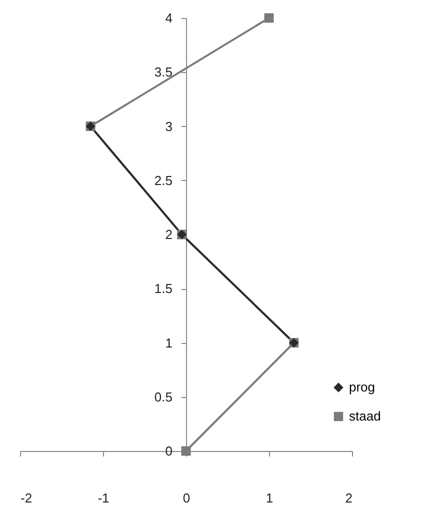  I want to click on legend-label: prog, so click(362, 387).